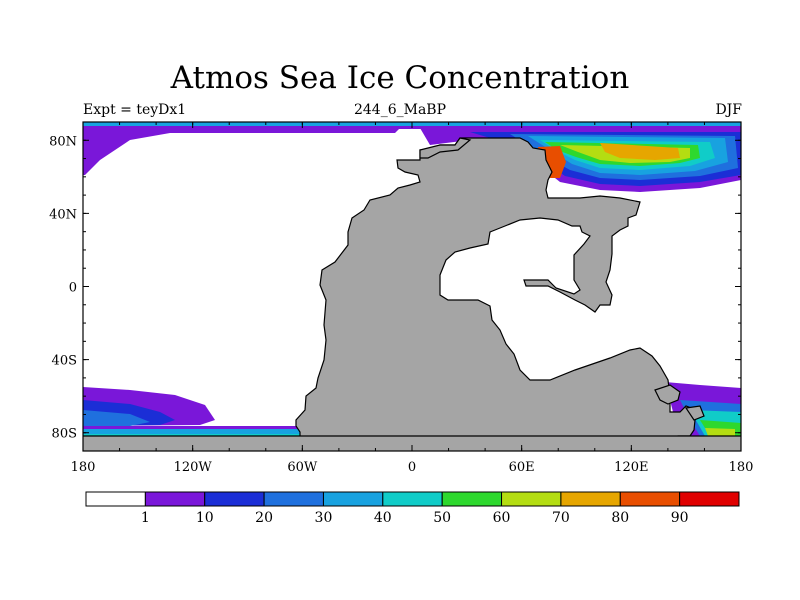  I want to click on land-north-fragment, so click(445, 148).